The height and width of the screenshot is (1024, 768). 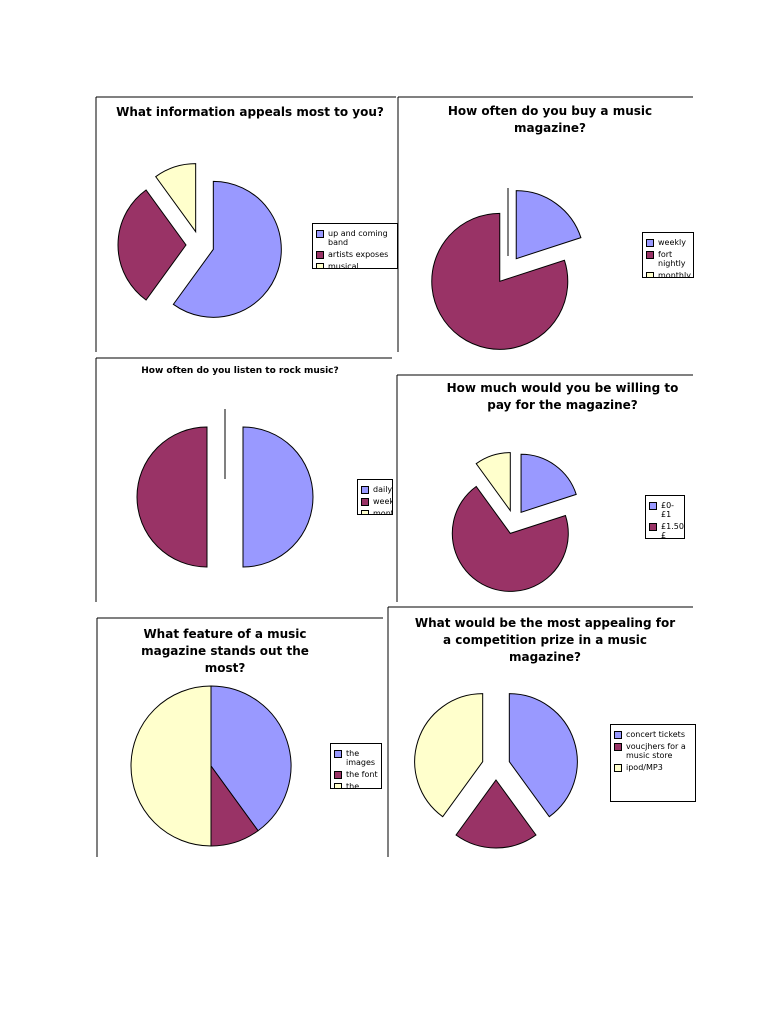 What do you see at coordinates (353, 785) in the screenshot?
I see `legend-label: the colour` at bounding box center [353, 785].